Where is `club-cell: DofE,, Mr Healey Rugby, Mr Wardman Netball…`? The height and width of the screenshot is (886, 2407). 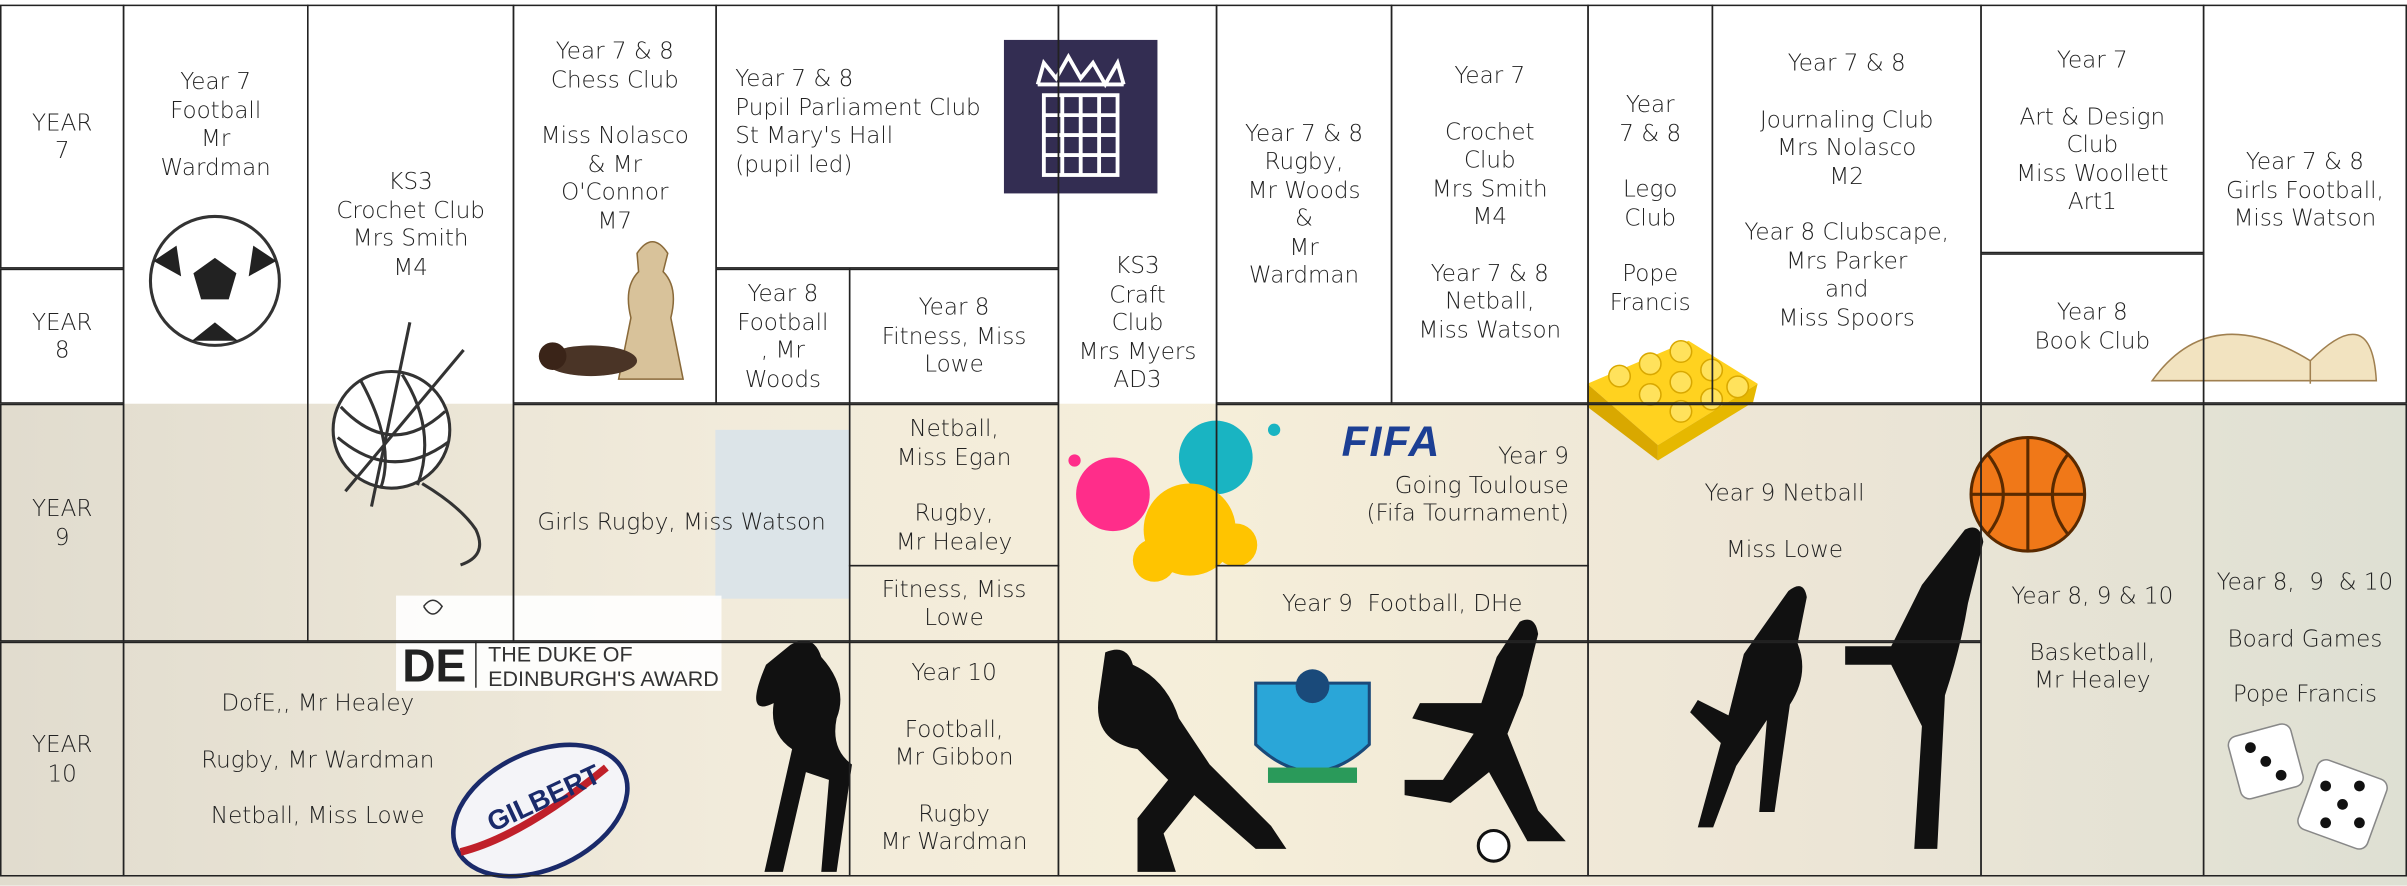 club-cell: DofE,, Mr Healey Rugby, Mr Wardman Netball… is located at coordinates (486, 759).